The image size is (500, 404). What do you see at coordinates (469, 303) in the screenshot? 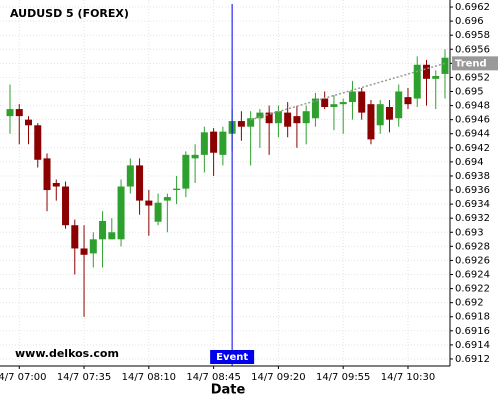
I see `y-tick-label: 0.692` at bounding box center [469, 303].